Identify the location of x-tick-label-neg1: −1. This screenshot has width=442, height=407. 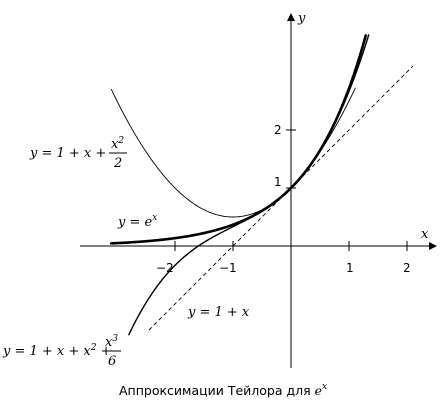
(228, 268).